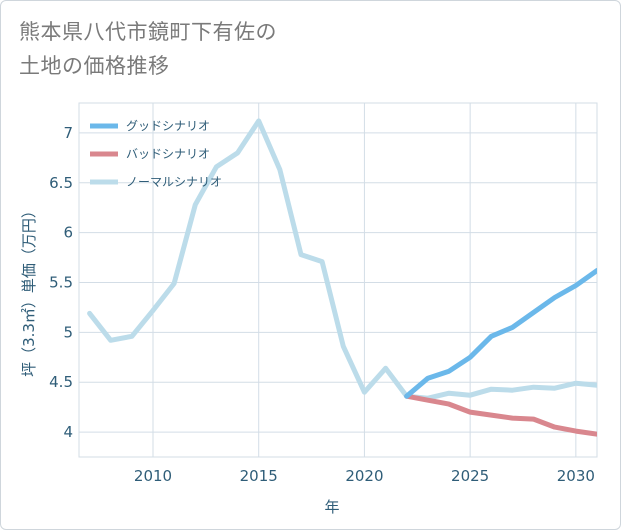 This screenshot has height=530, width=621. Describe the element at coordinates (174, 182) in the screenshot. I see `legend-label: ノーマルシナリオ` at that location.